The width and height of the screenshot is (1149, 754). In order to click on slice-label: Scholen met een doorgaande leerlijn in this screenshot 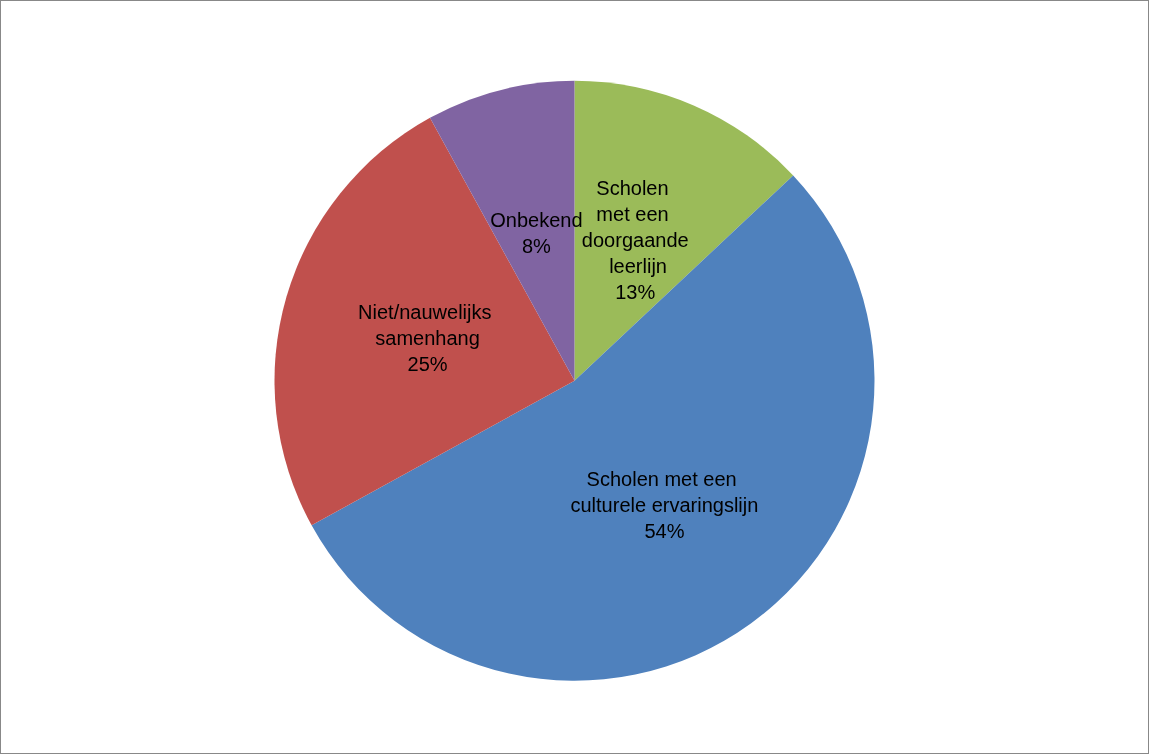, I will do `click(635, 227)`.